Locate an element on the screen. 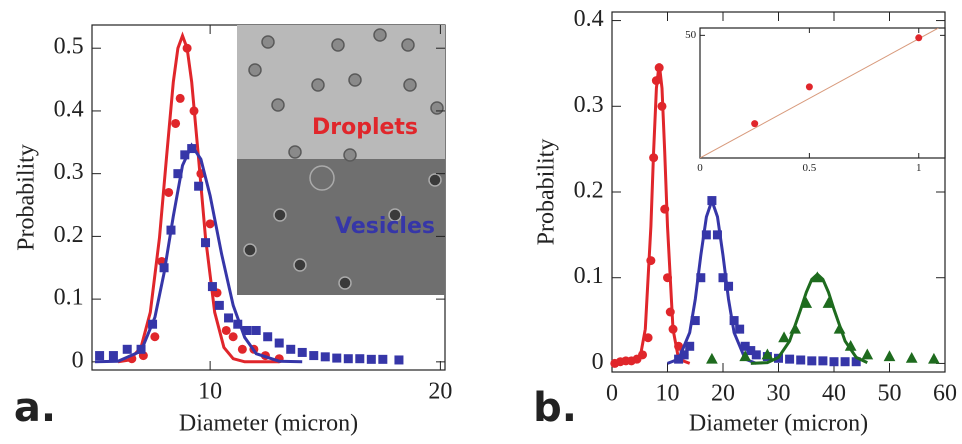 This screenshot has height=444, width=962. vesicles-label: Vesicles is located at coordinates (385, 226).